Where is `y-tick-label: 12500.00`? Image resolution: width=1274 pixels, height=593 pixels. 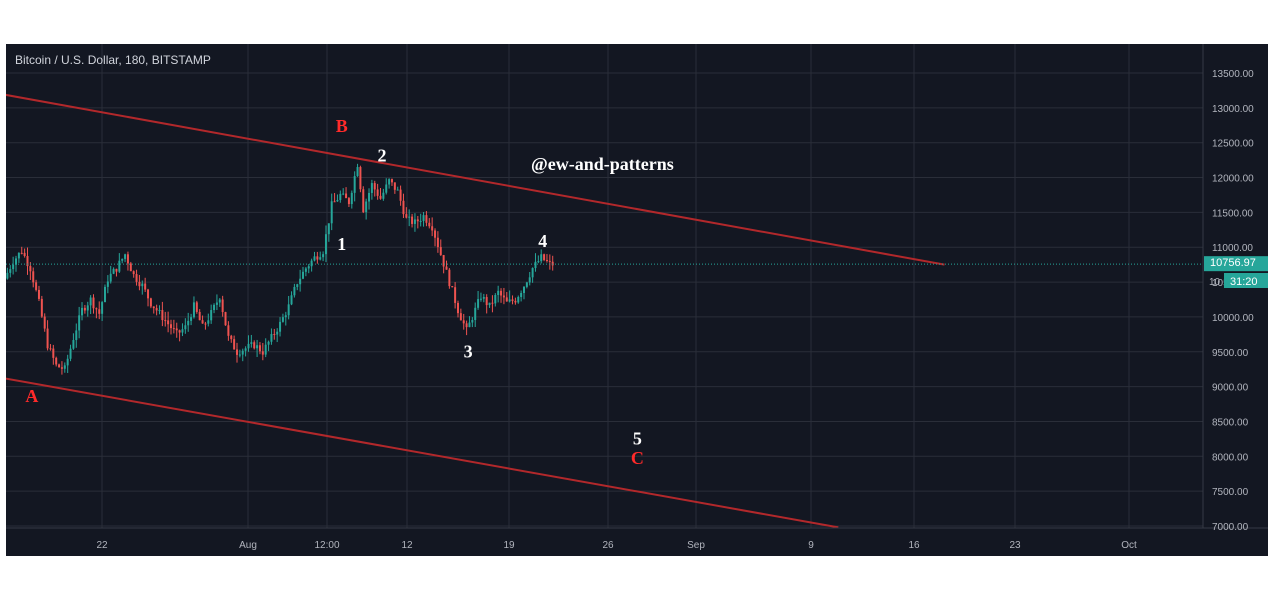 y-tick-label: 12500.00 is located at coordinates (1233, 144).